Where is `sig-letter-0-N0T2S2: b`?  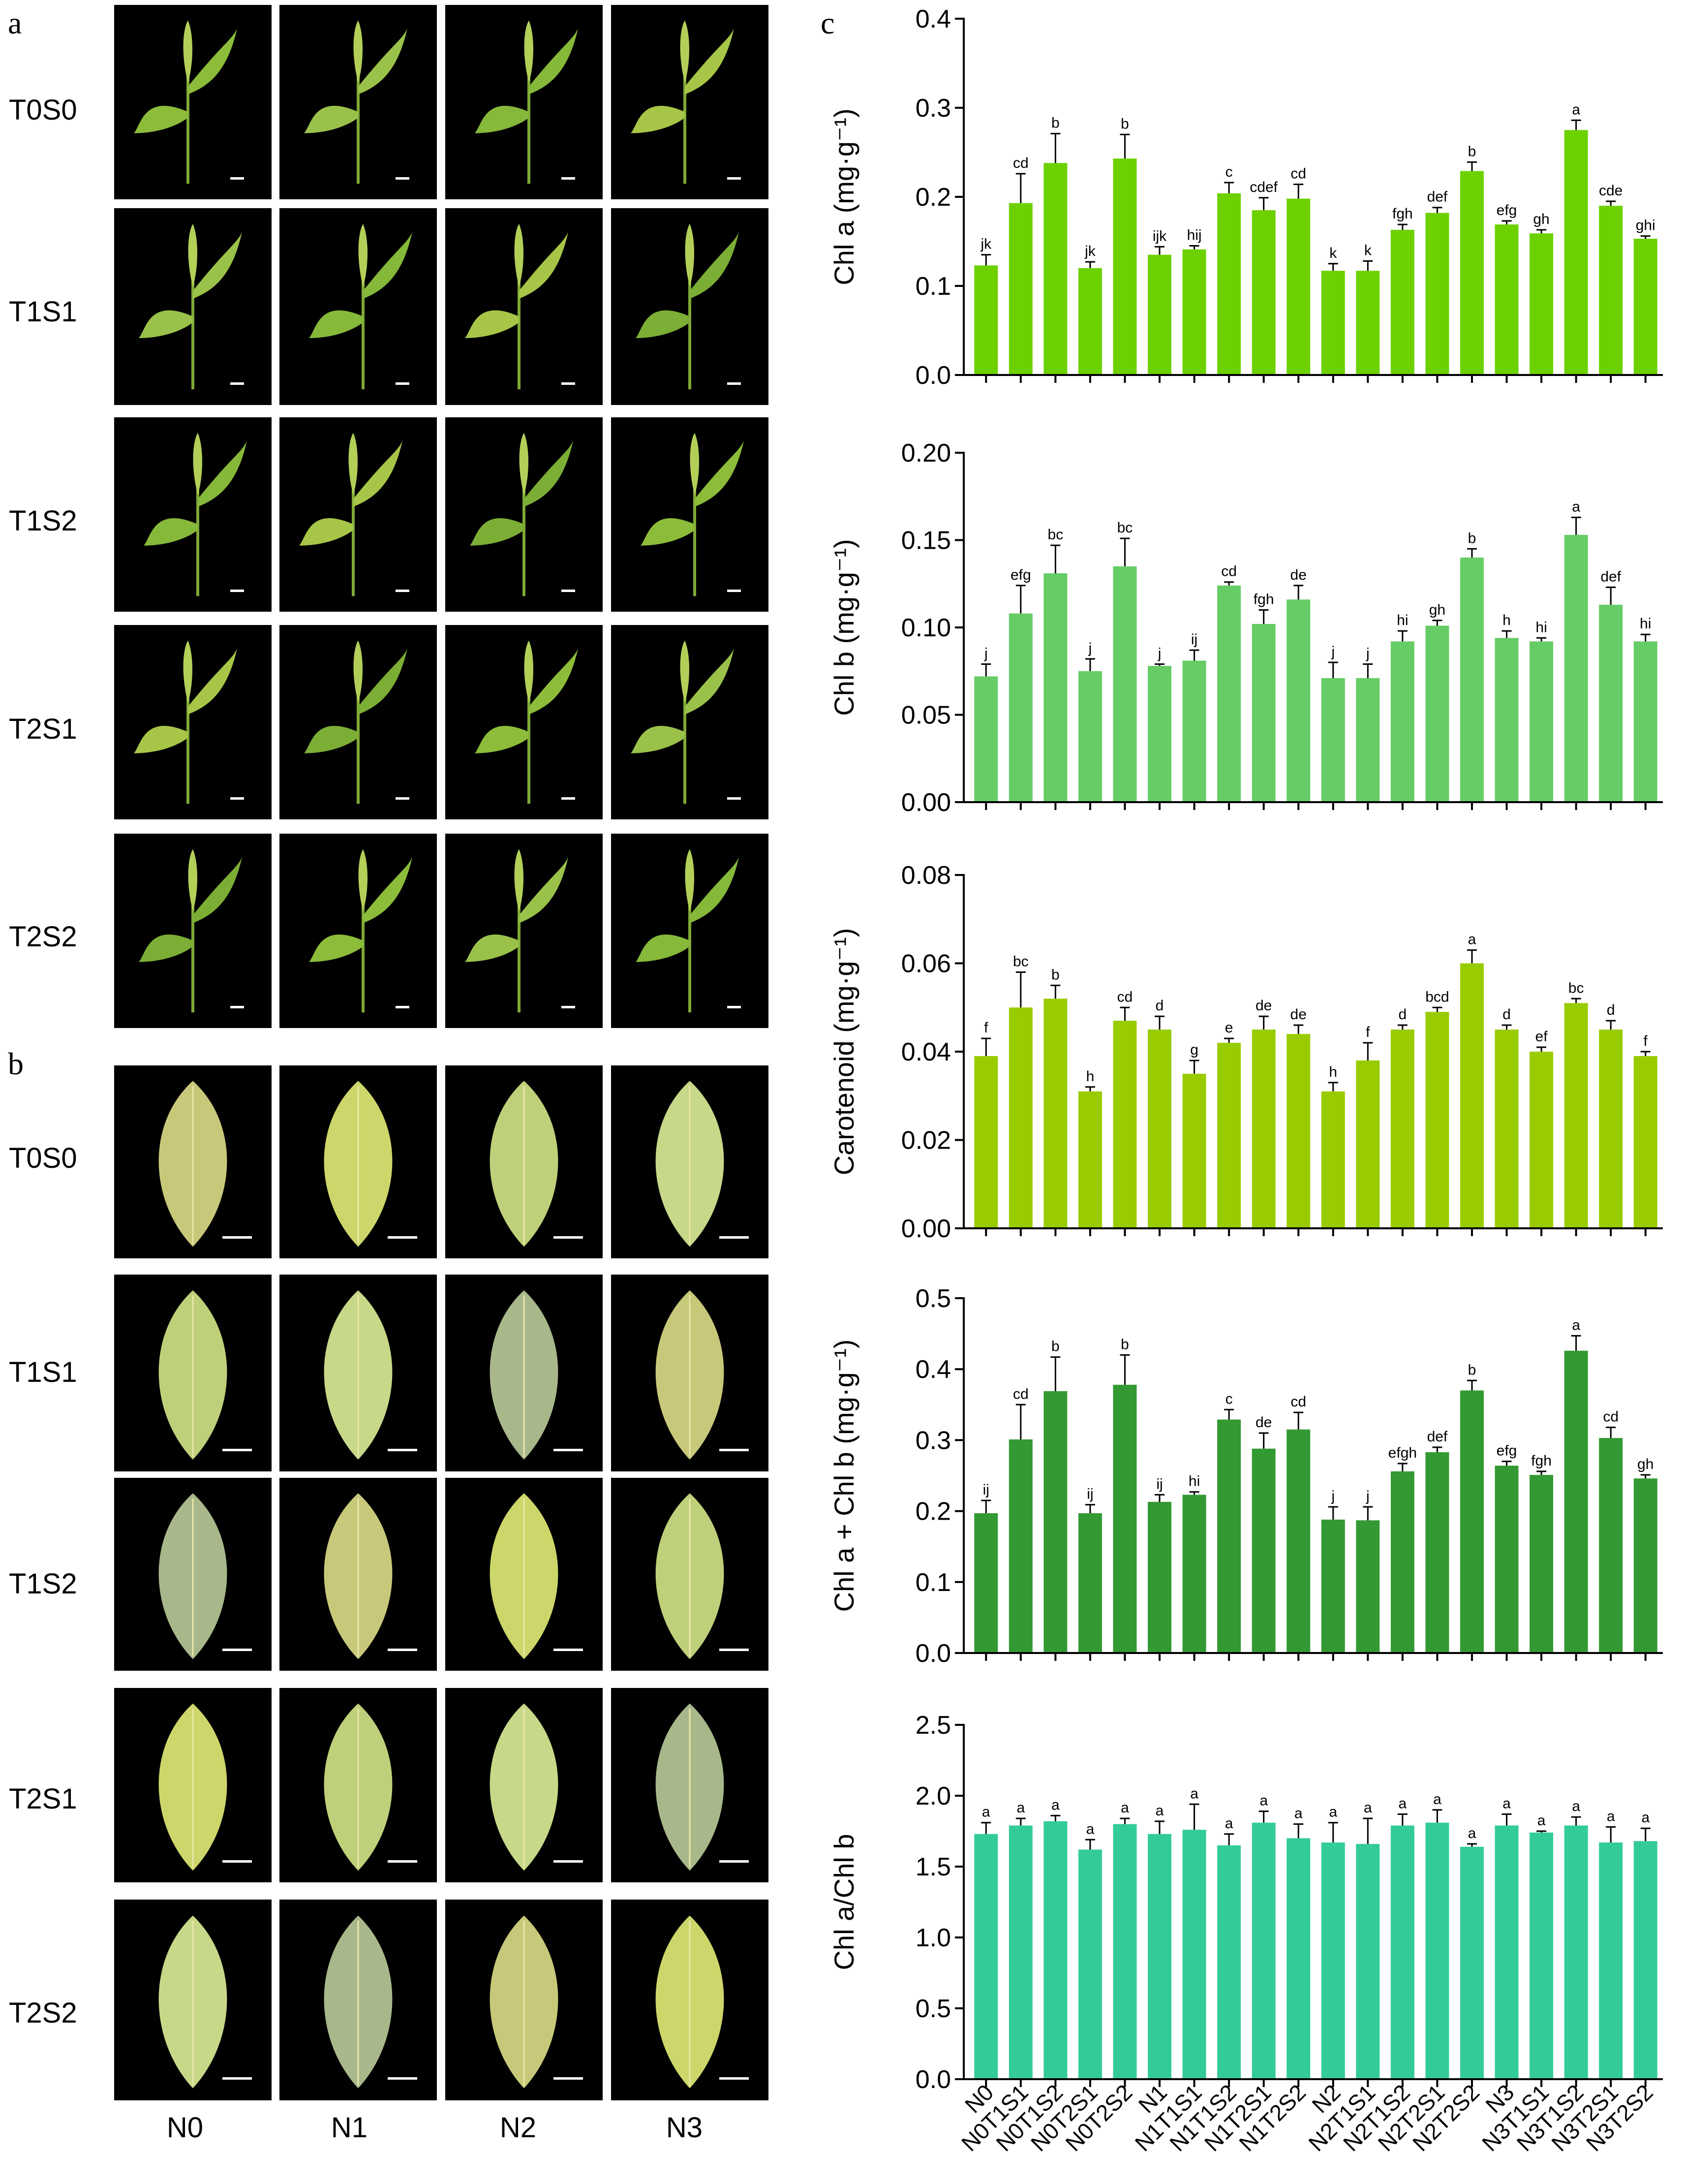 sig-letter-0-N0T2S2: b is located at coordinates (1125, 124).